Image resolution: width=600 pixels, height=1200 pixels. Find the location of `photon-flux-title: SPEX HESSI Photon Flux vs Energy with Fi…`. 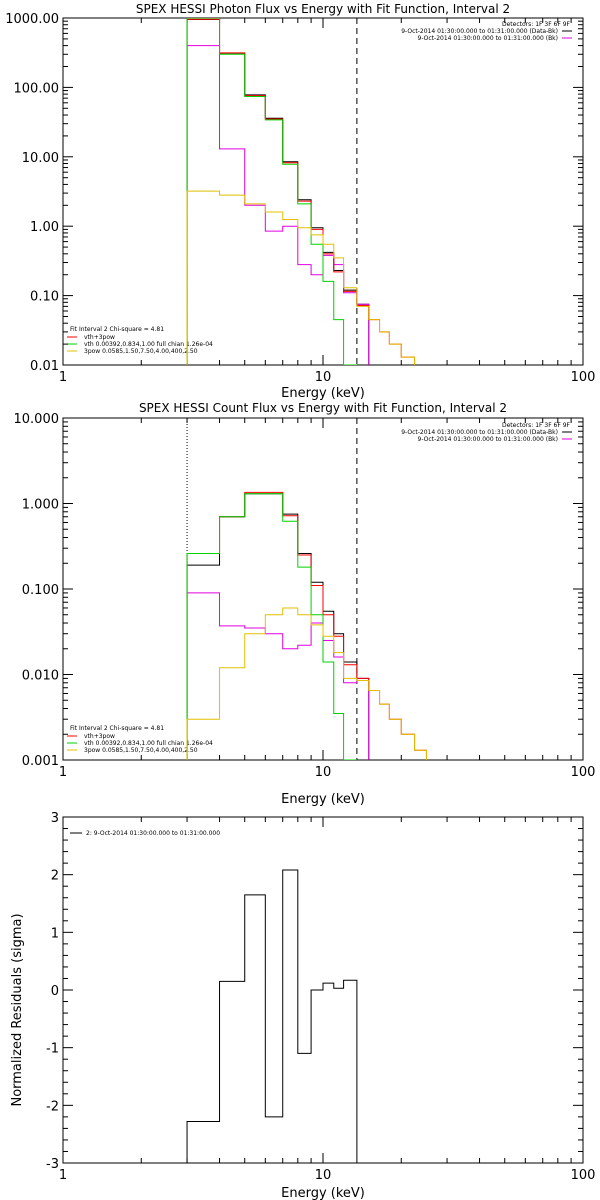

photon-flux-title: SPEX HESSI Photon Flux vs Energy with Fi… is located at coordinates (323, 9).